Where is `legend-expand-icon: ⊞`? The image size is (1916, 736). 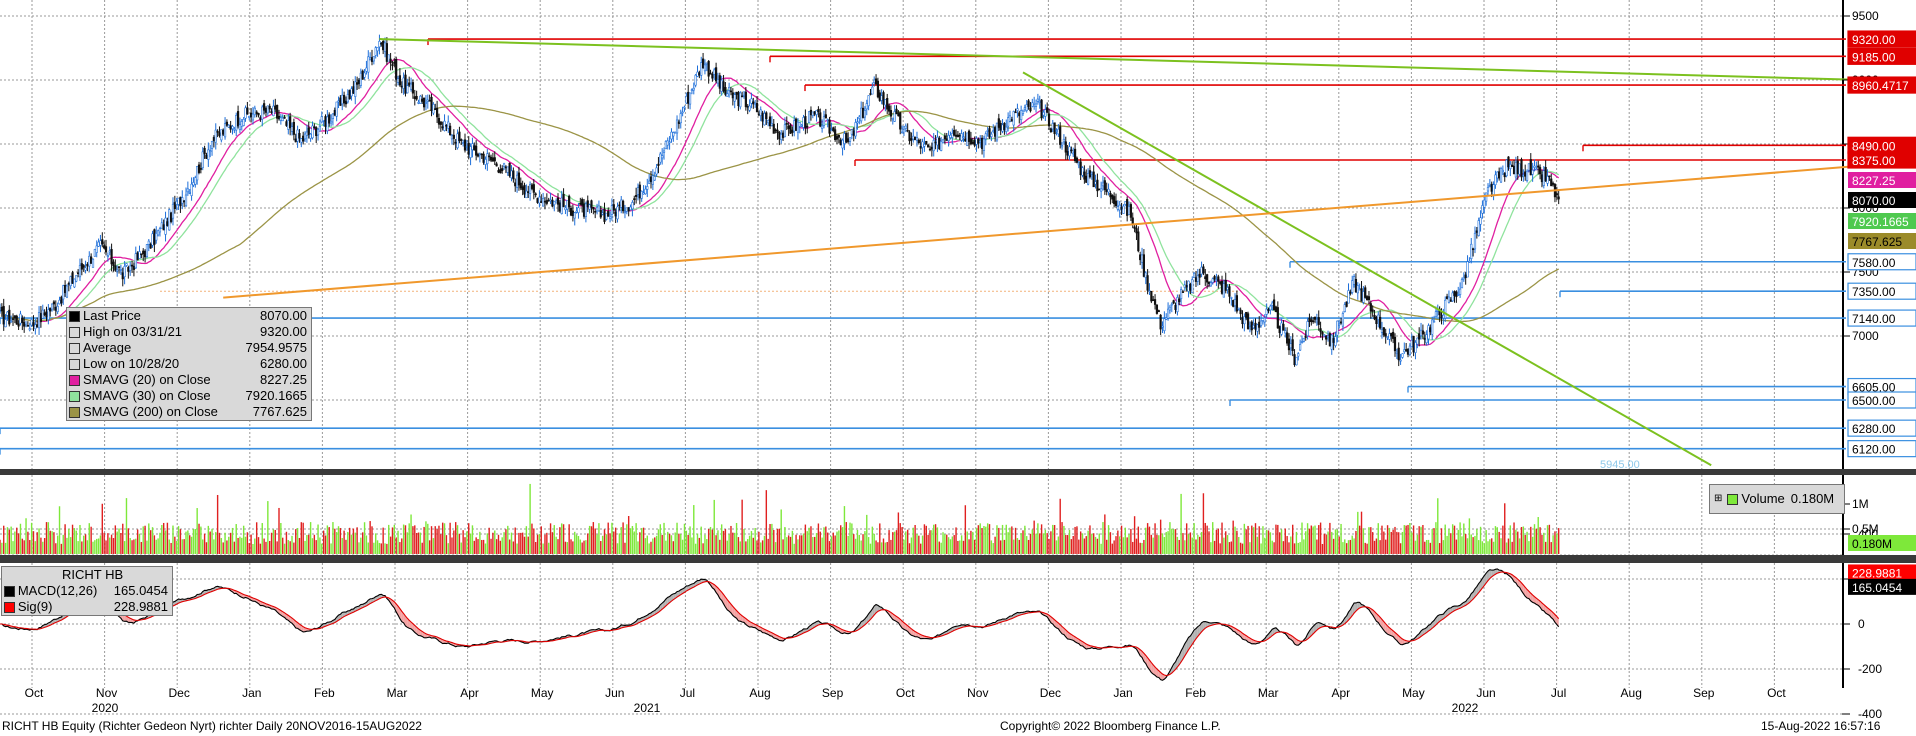
legend-expand-icon: ⊞ is located at coordinates (1718, 498).